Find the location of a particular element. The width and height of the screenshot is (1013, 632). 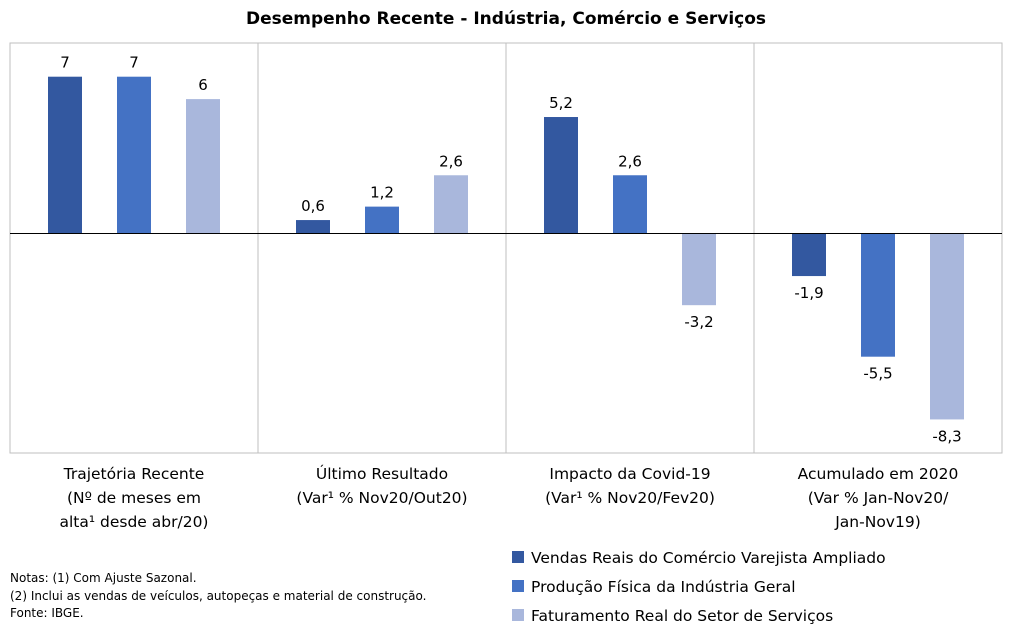

footnote-line: Notas: (1) Com Ajuste Sazonal. is located at coordinates (103, 578).